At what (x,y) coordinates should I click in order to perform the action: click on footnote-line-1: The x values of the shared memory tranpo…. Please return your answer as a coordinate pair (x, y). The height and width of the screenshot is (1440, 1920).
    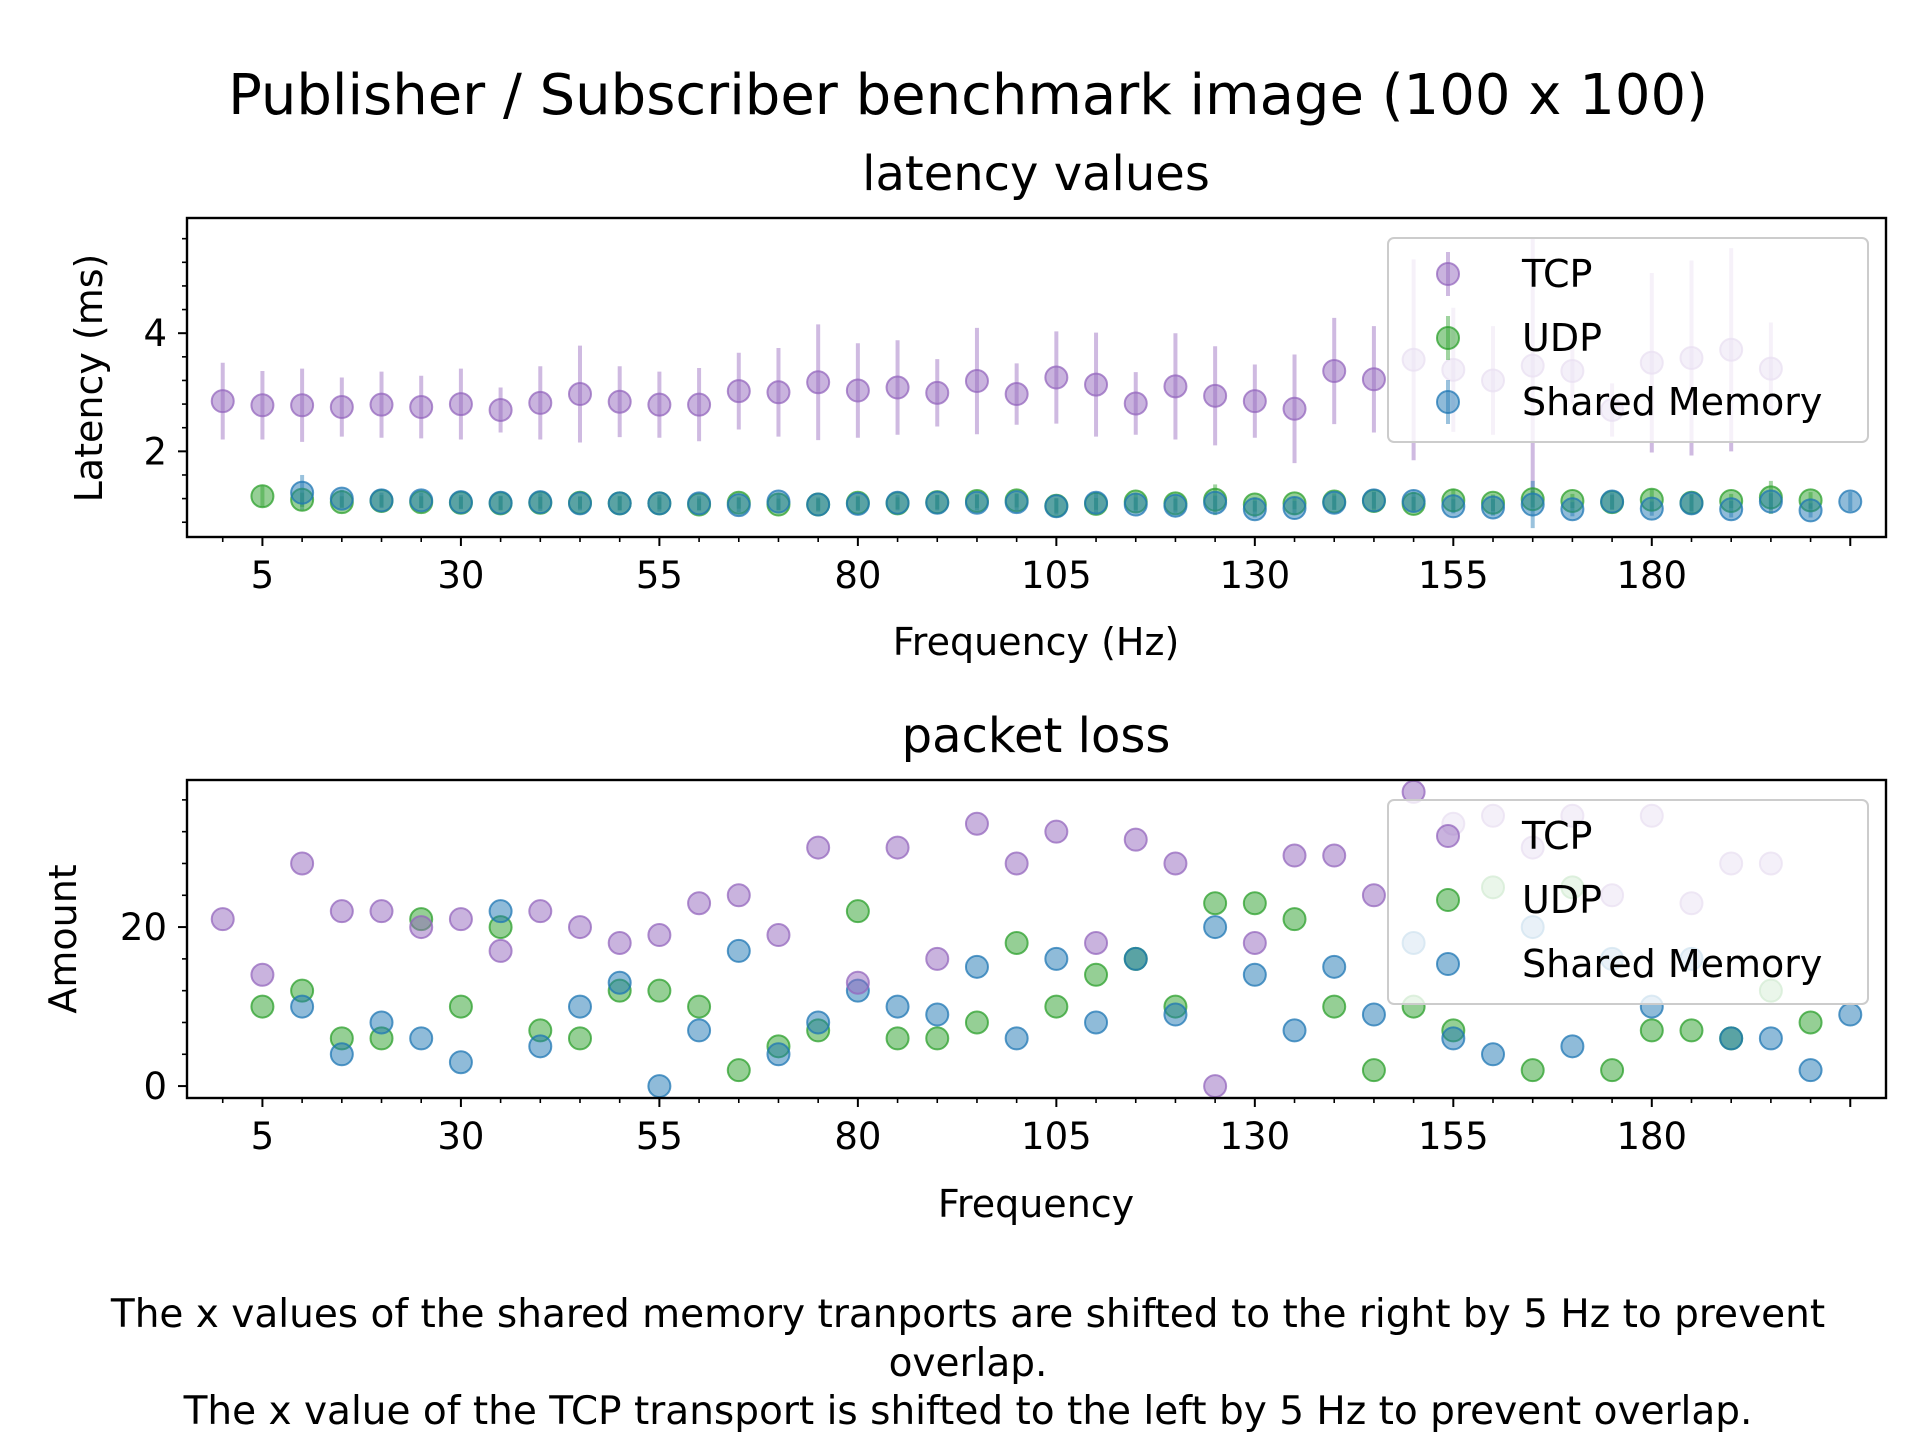
    Looking at the image, I should click on (967, 1314).